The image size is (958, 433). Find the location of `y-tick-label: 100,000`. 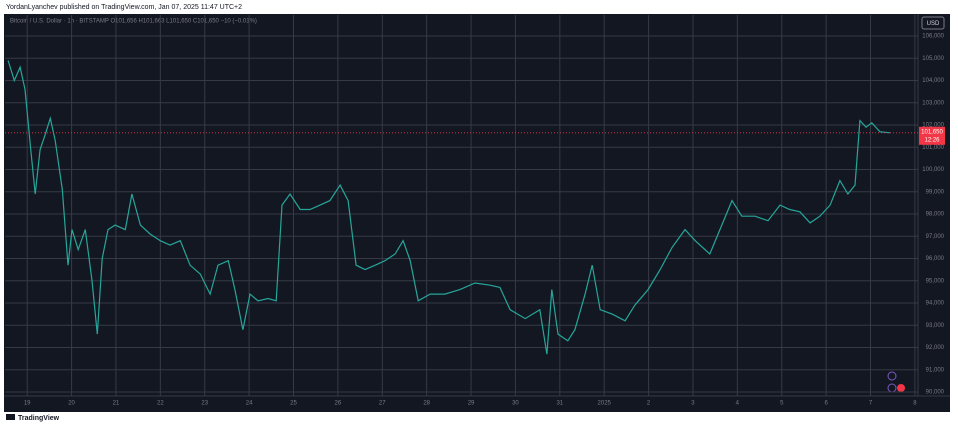

y-tick-label: 100,000 is located at coordinates (933, 170).